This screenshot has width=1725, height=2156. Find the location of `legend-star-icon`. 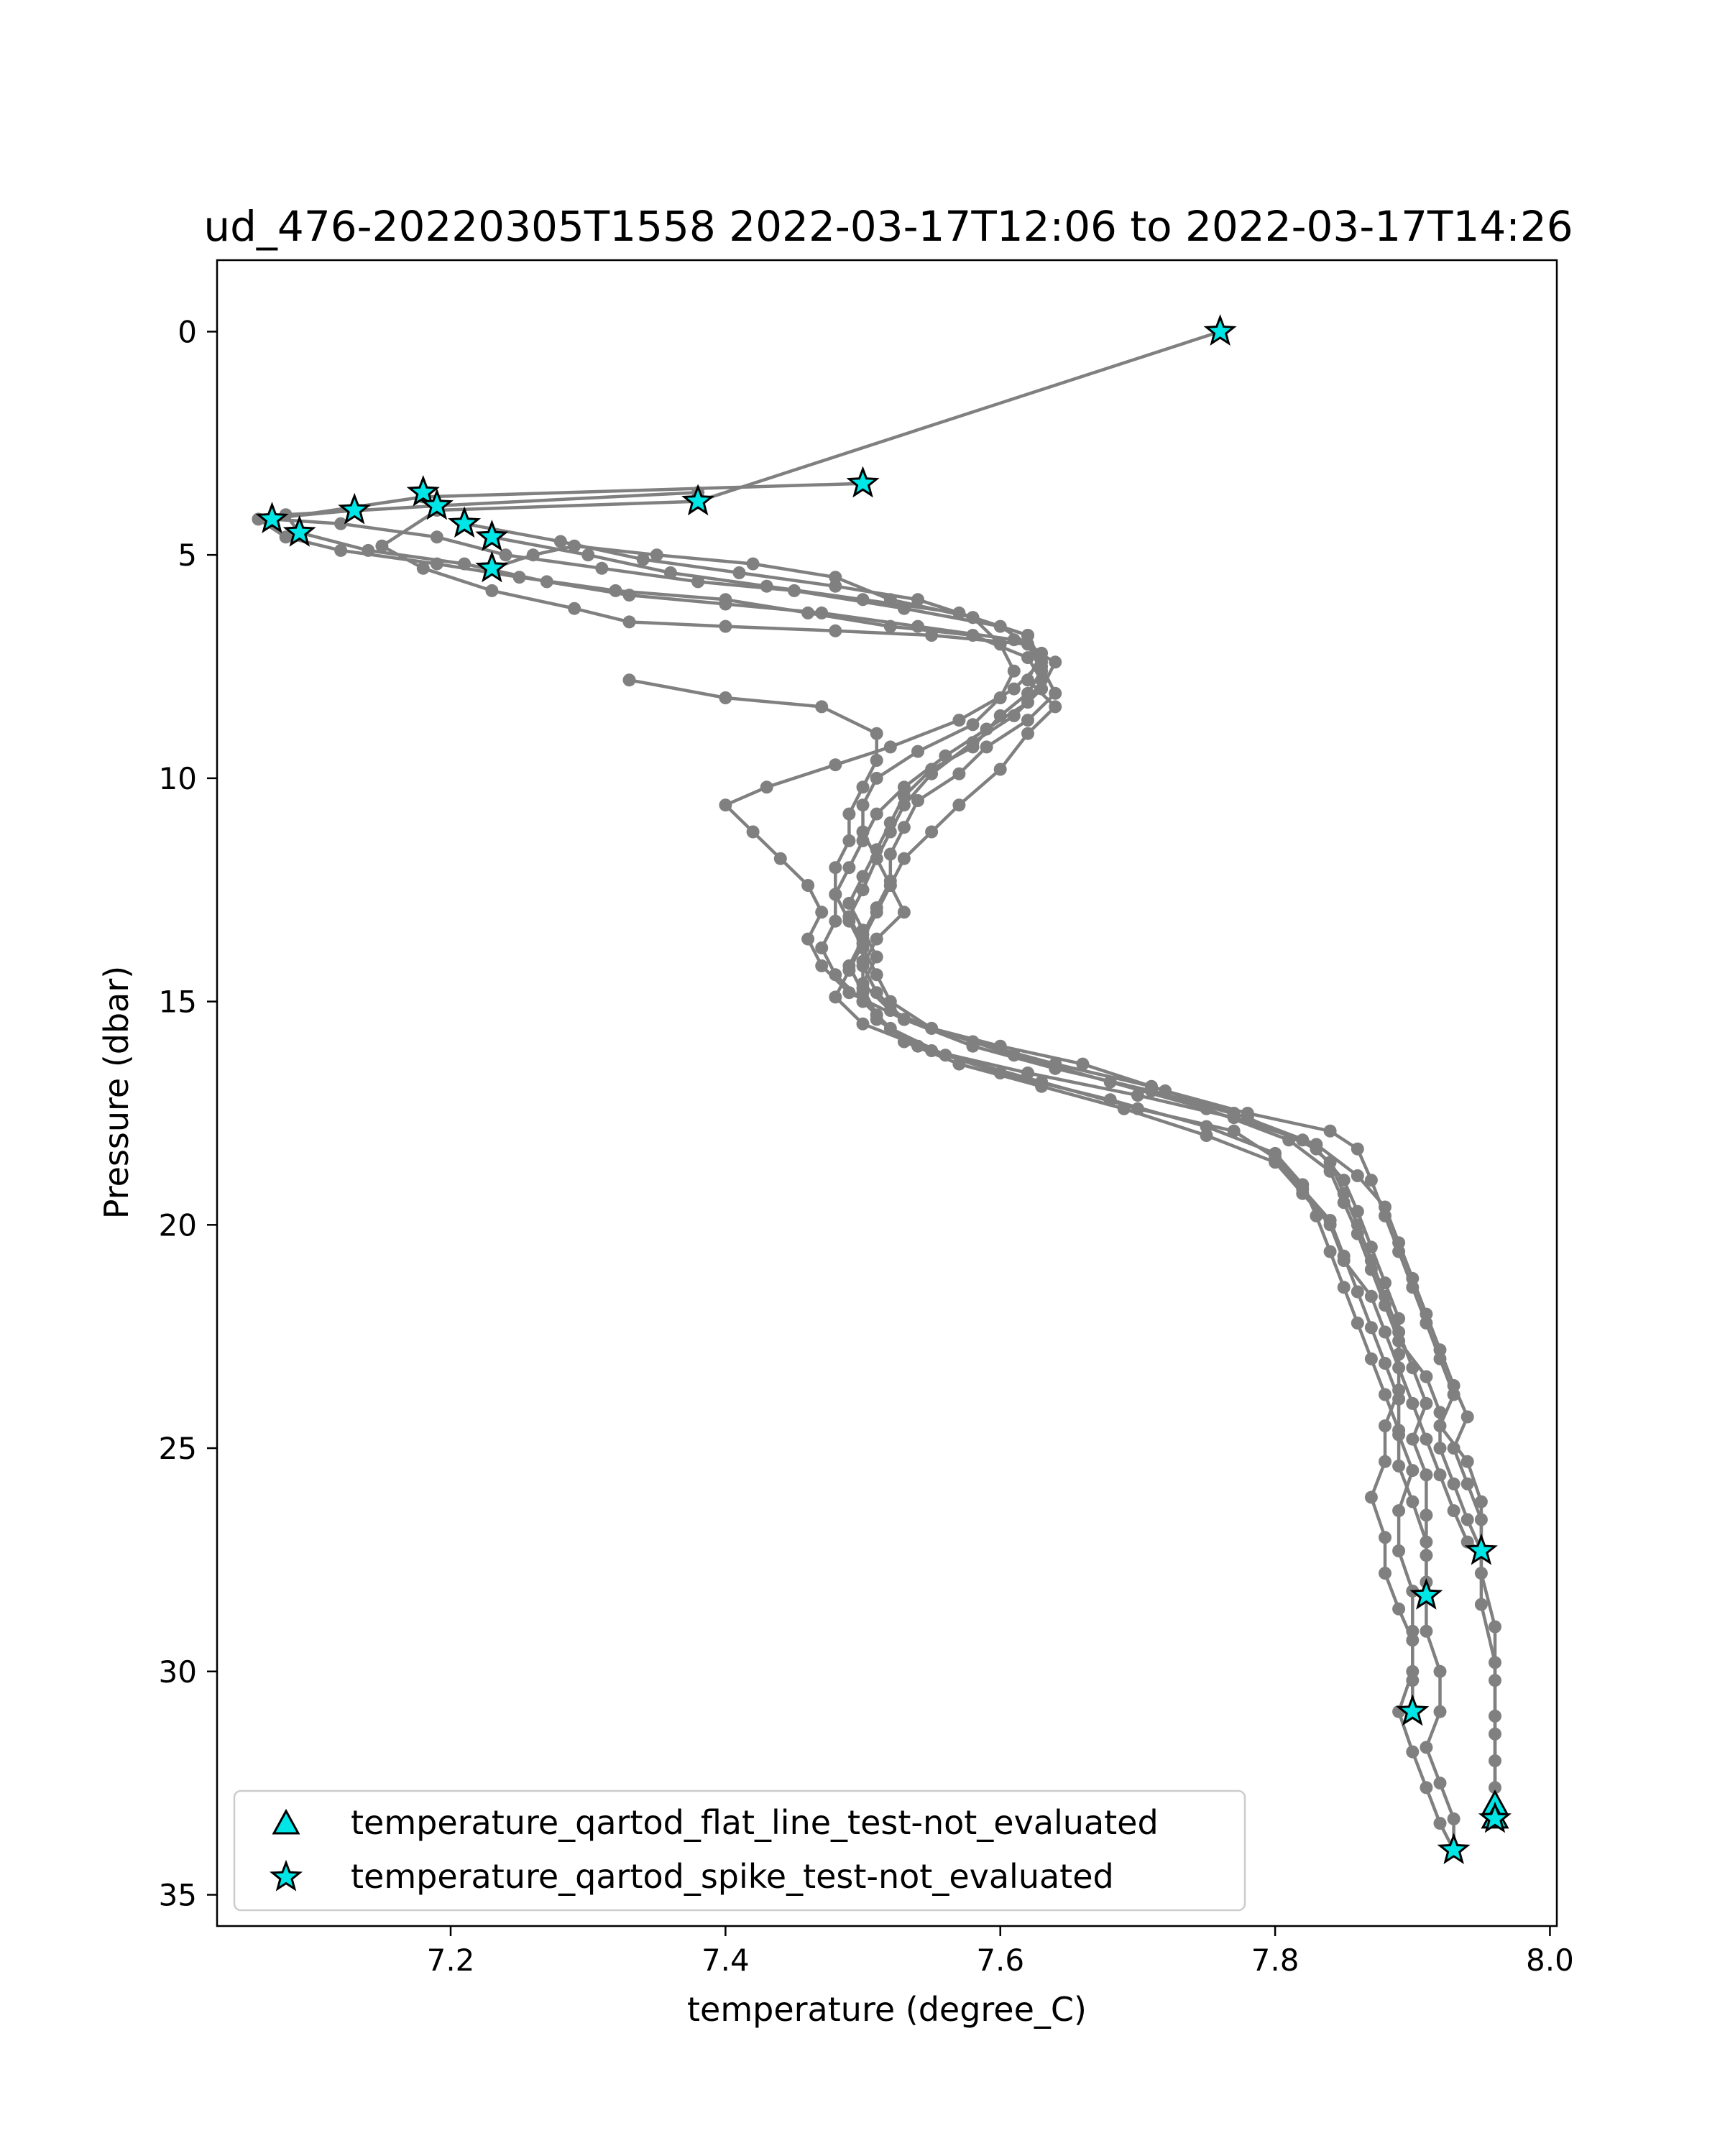

legend-star-icon is located at coordinates (286, 1876).